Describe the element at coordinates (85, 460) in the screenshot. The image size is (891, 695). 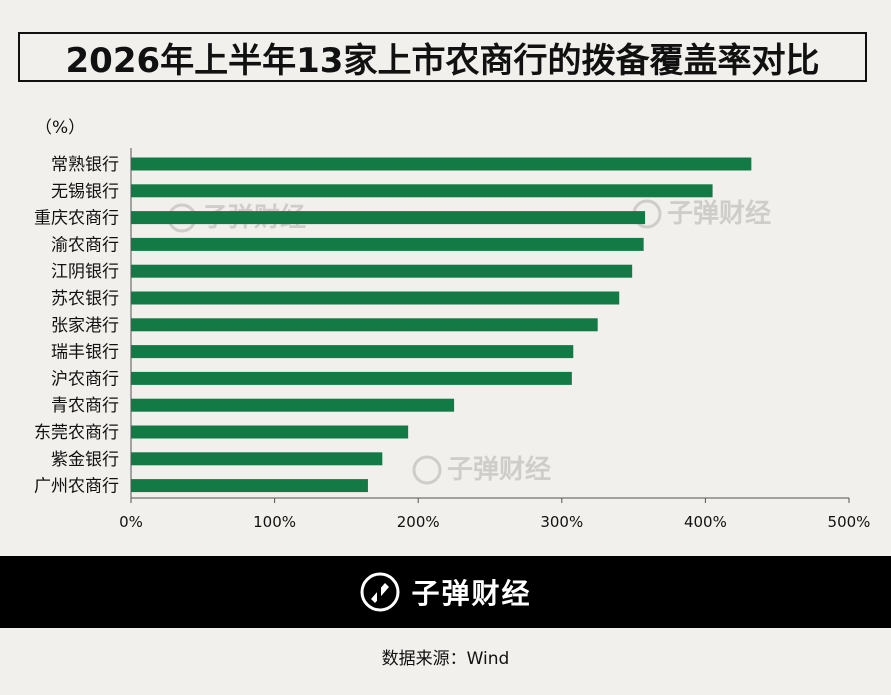
I see `category-label: 紫金银行` at that location.